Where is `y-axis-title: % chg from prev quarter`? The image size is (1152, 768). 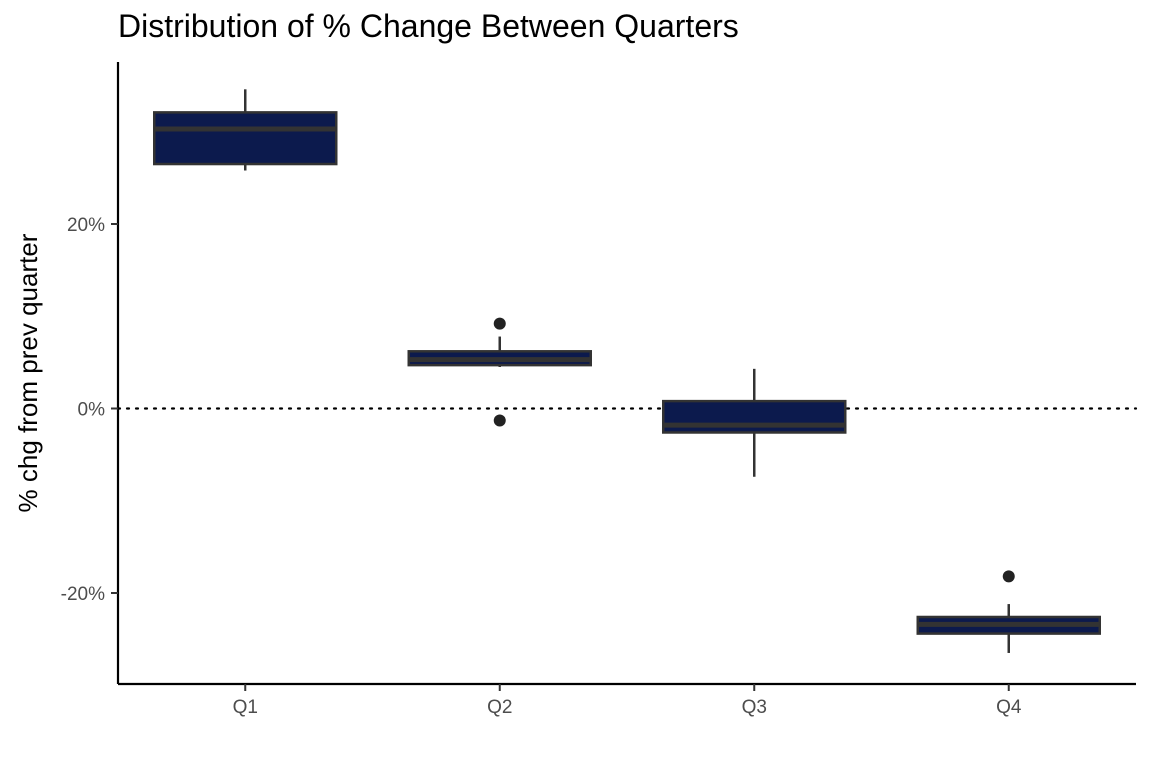 y-axis-title: % chg from prev quarter is located at coordinates (28, 372).